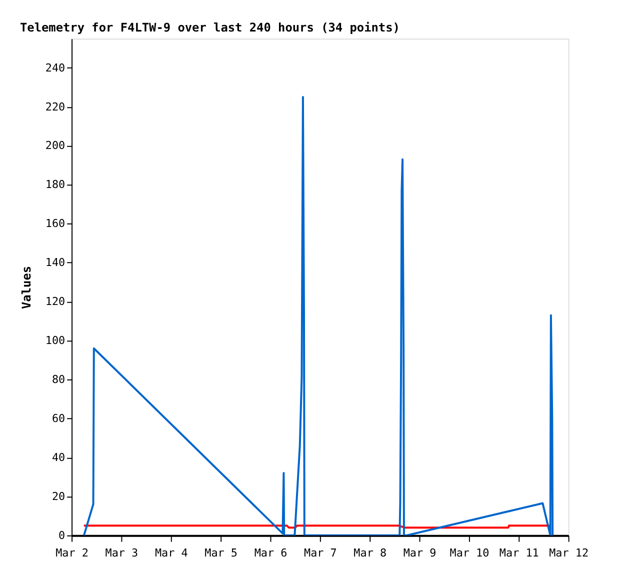 This screenshot has width=618, height=579. I want to click on x-tick-label: Mar 3, so click(121, 553).